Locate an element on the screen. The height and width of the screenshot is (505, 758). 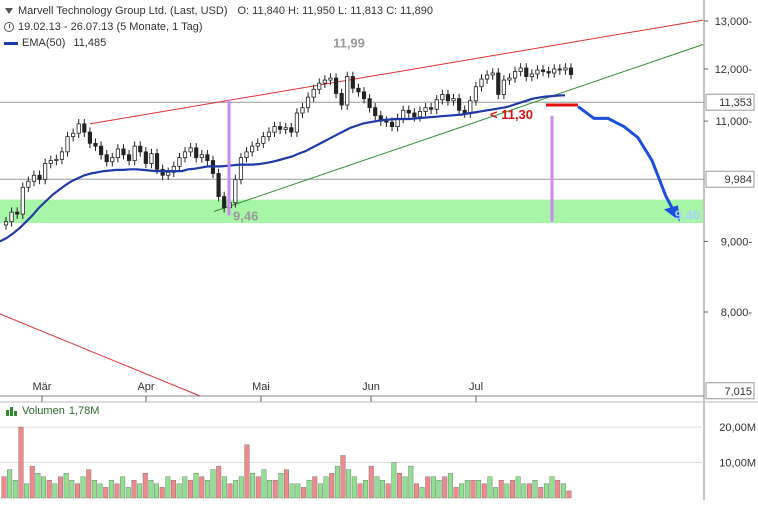
collapse-triangle-icon is located at coordinates (9, 11).